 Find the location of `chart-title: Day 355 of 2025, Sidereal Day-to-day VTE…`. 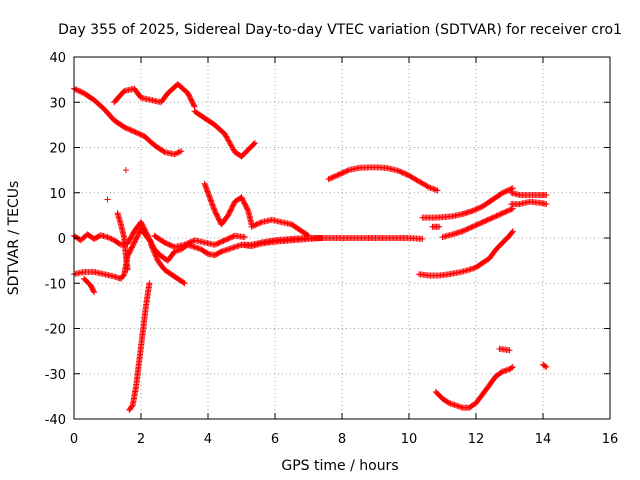

chart-title: Day 355 of 2025, Sidereal Day-to-day VTE… is located at coordinates (340, 30).